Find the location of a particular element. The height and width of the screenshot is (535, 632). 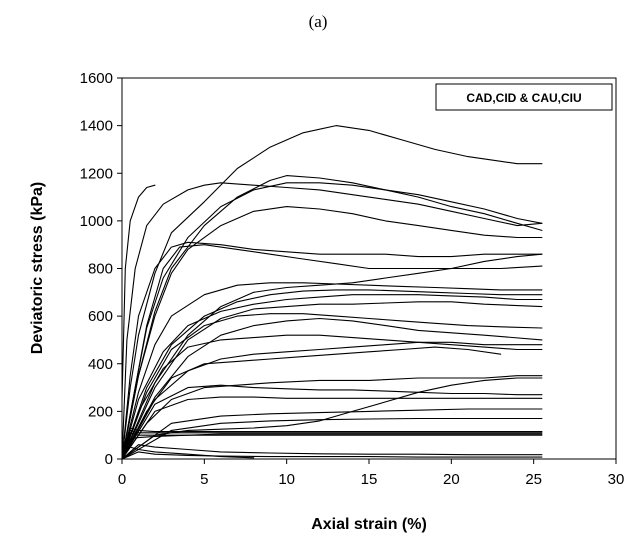

y-tick-label: 400 is located at coordinates (100, 364).